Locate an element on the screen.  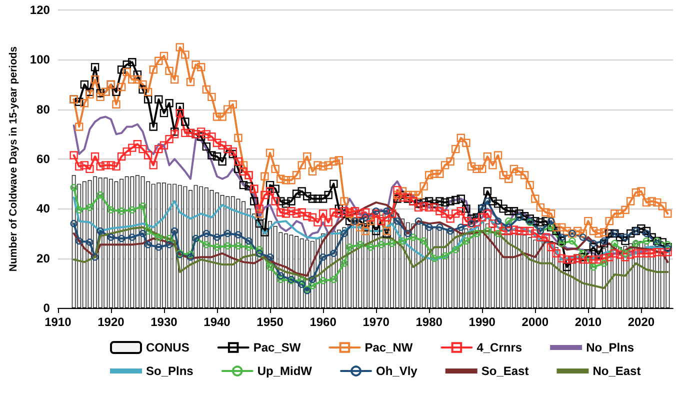
x-tick-label: 1980 is located at coordinates (429, 322).